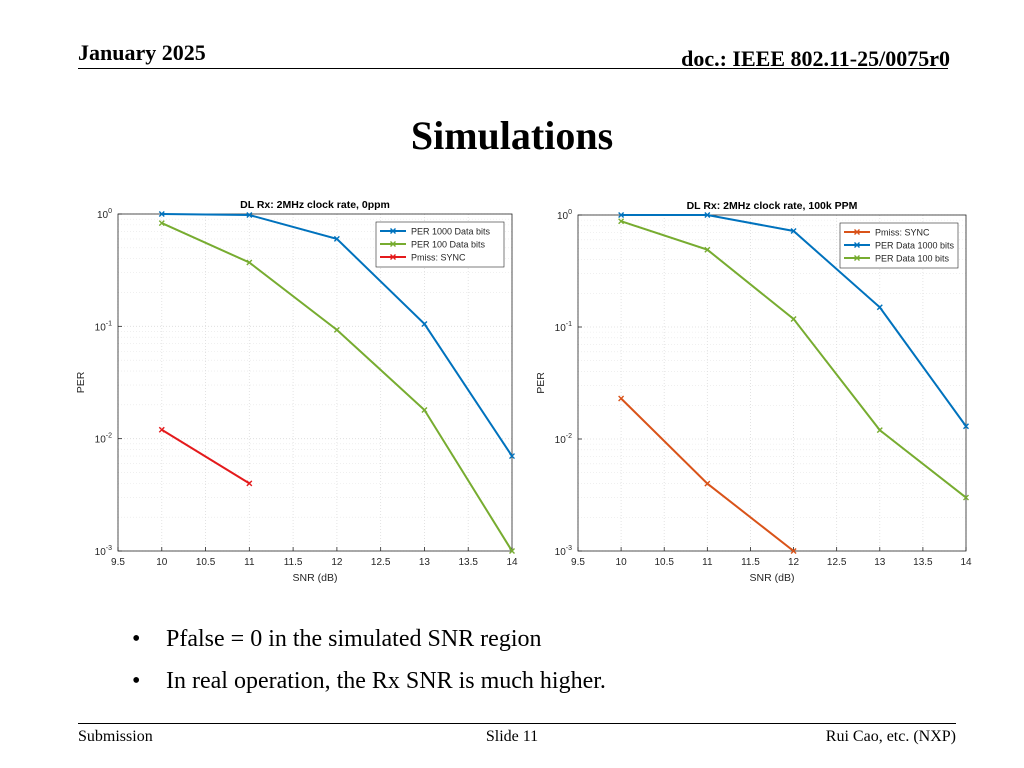  What do you see at coordinates (115, 736) in the screenshot?
I see `footer-left: Submission` at bounding box center [115, 736].